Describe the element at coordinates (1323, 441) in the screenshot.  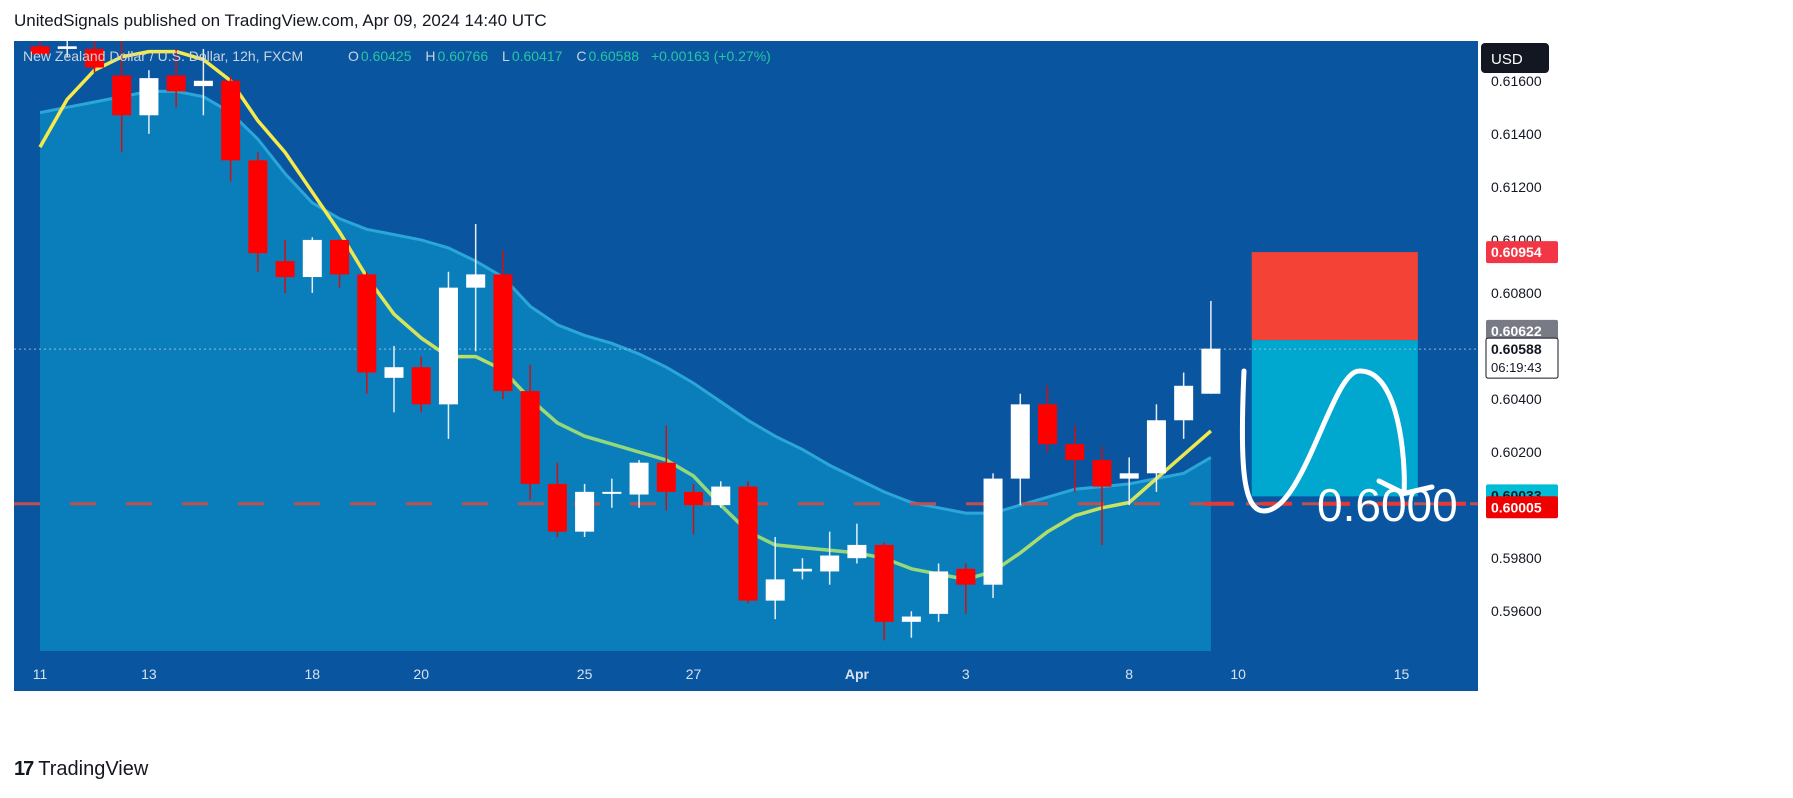
I see `drawn-wave-path` at that location.